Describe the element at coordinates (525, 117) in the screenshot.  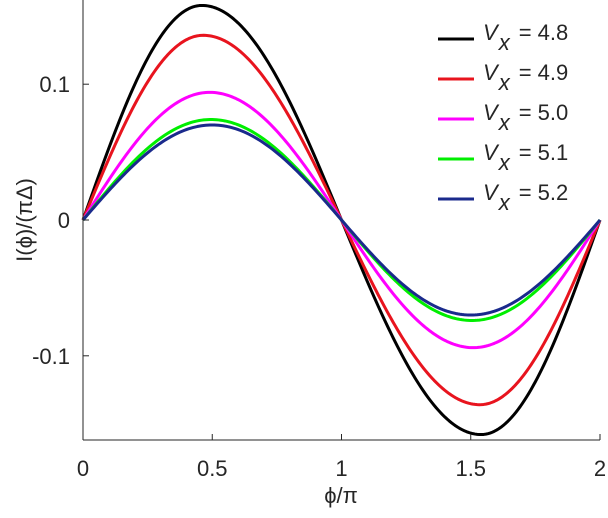
I see `legend-label-3: Vx = 5.0` at that location.